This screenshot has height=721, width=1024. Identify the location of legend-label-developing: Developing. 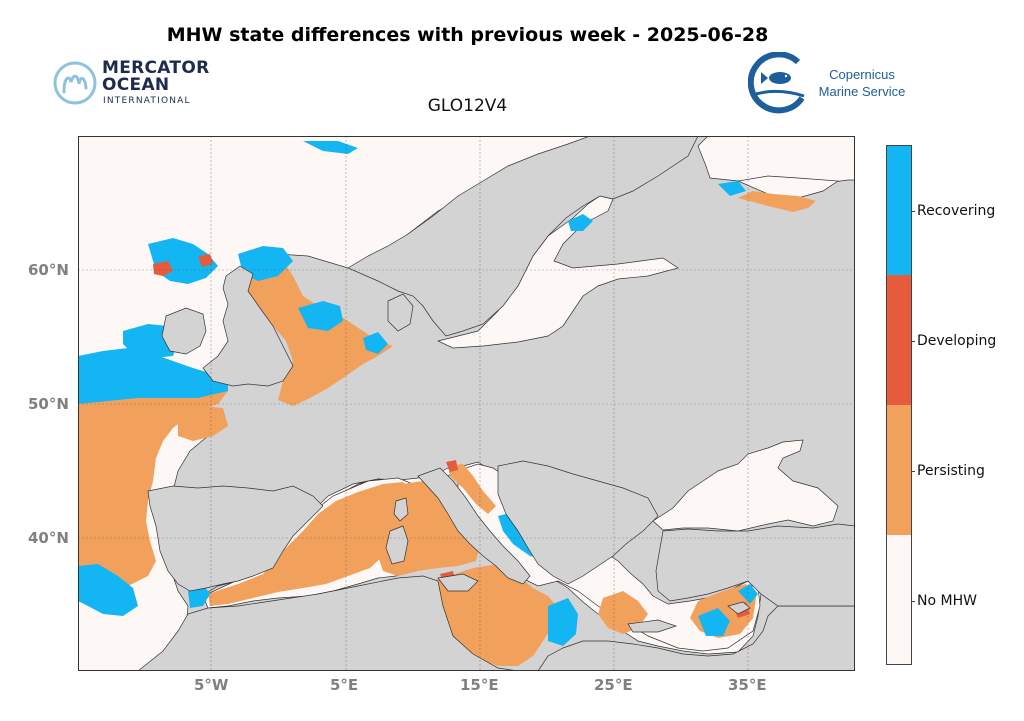
(957, 341).